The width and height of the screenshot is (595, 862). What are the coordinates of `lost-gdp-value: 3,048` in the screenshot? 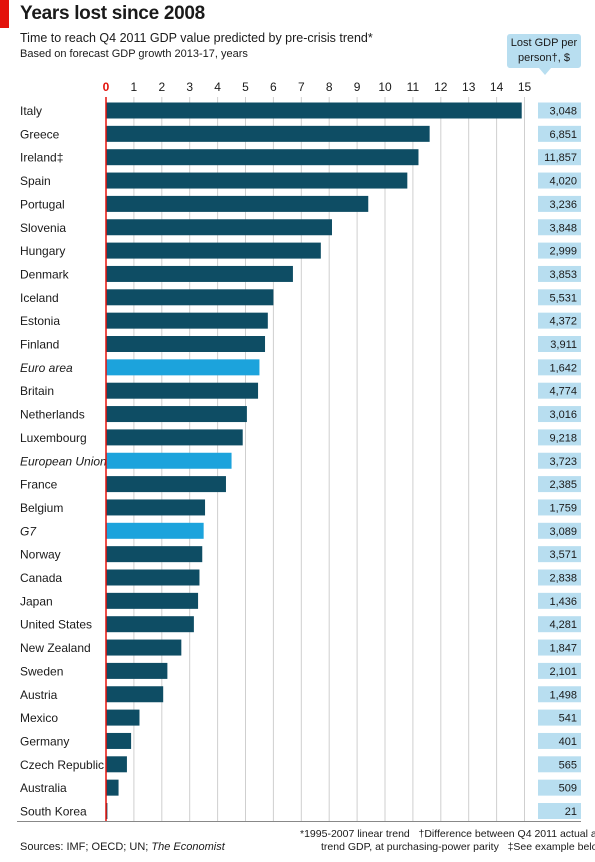 It's located at (563, 112).